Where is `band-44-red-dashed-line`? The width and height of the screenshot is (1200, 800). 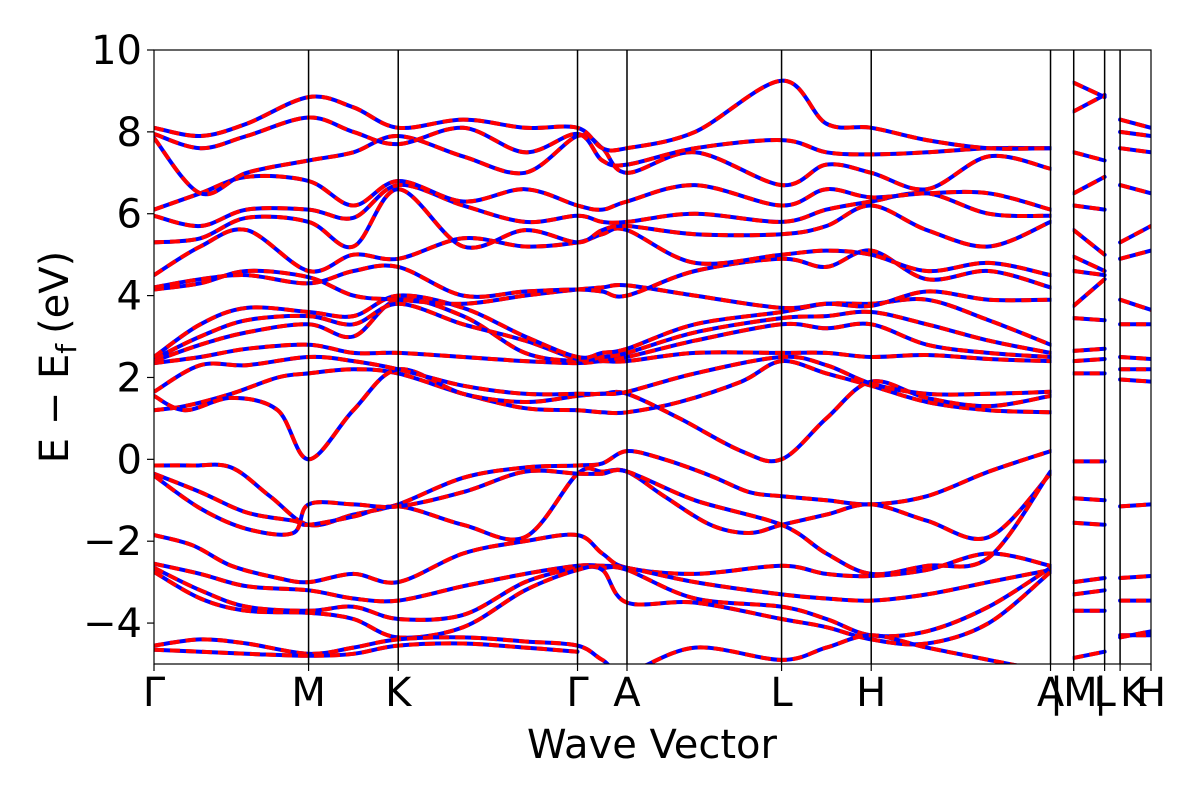 band-44-red-dashed-line is located at coordinates (1089, 89).